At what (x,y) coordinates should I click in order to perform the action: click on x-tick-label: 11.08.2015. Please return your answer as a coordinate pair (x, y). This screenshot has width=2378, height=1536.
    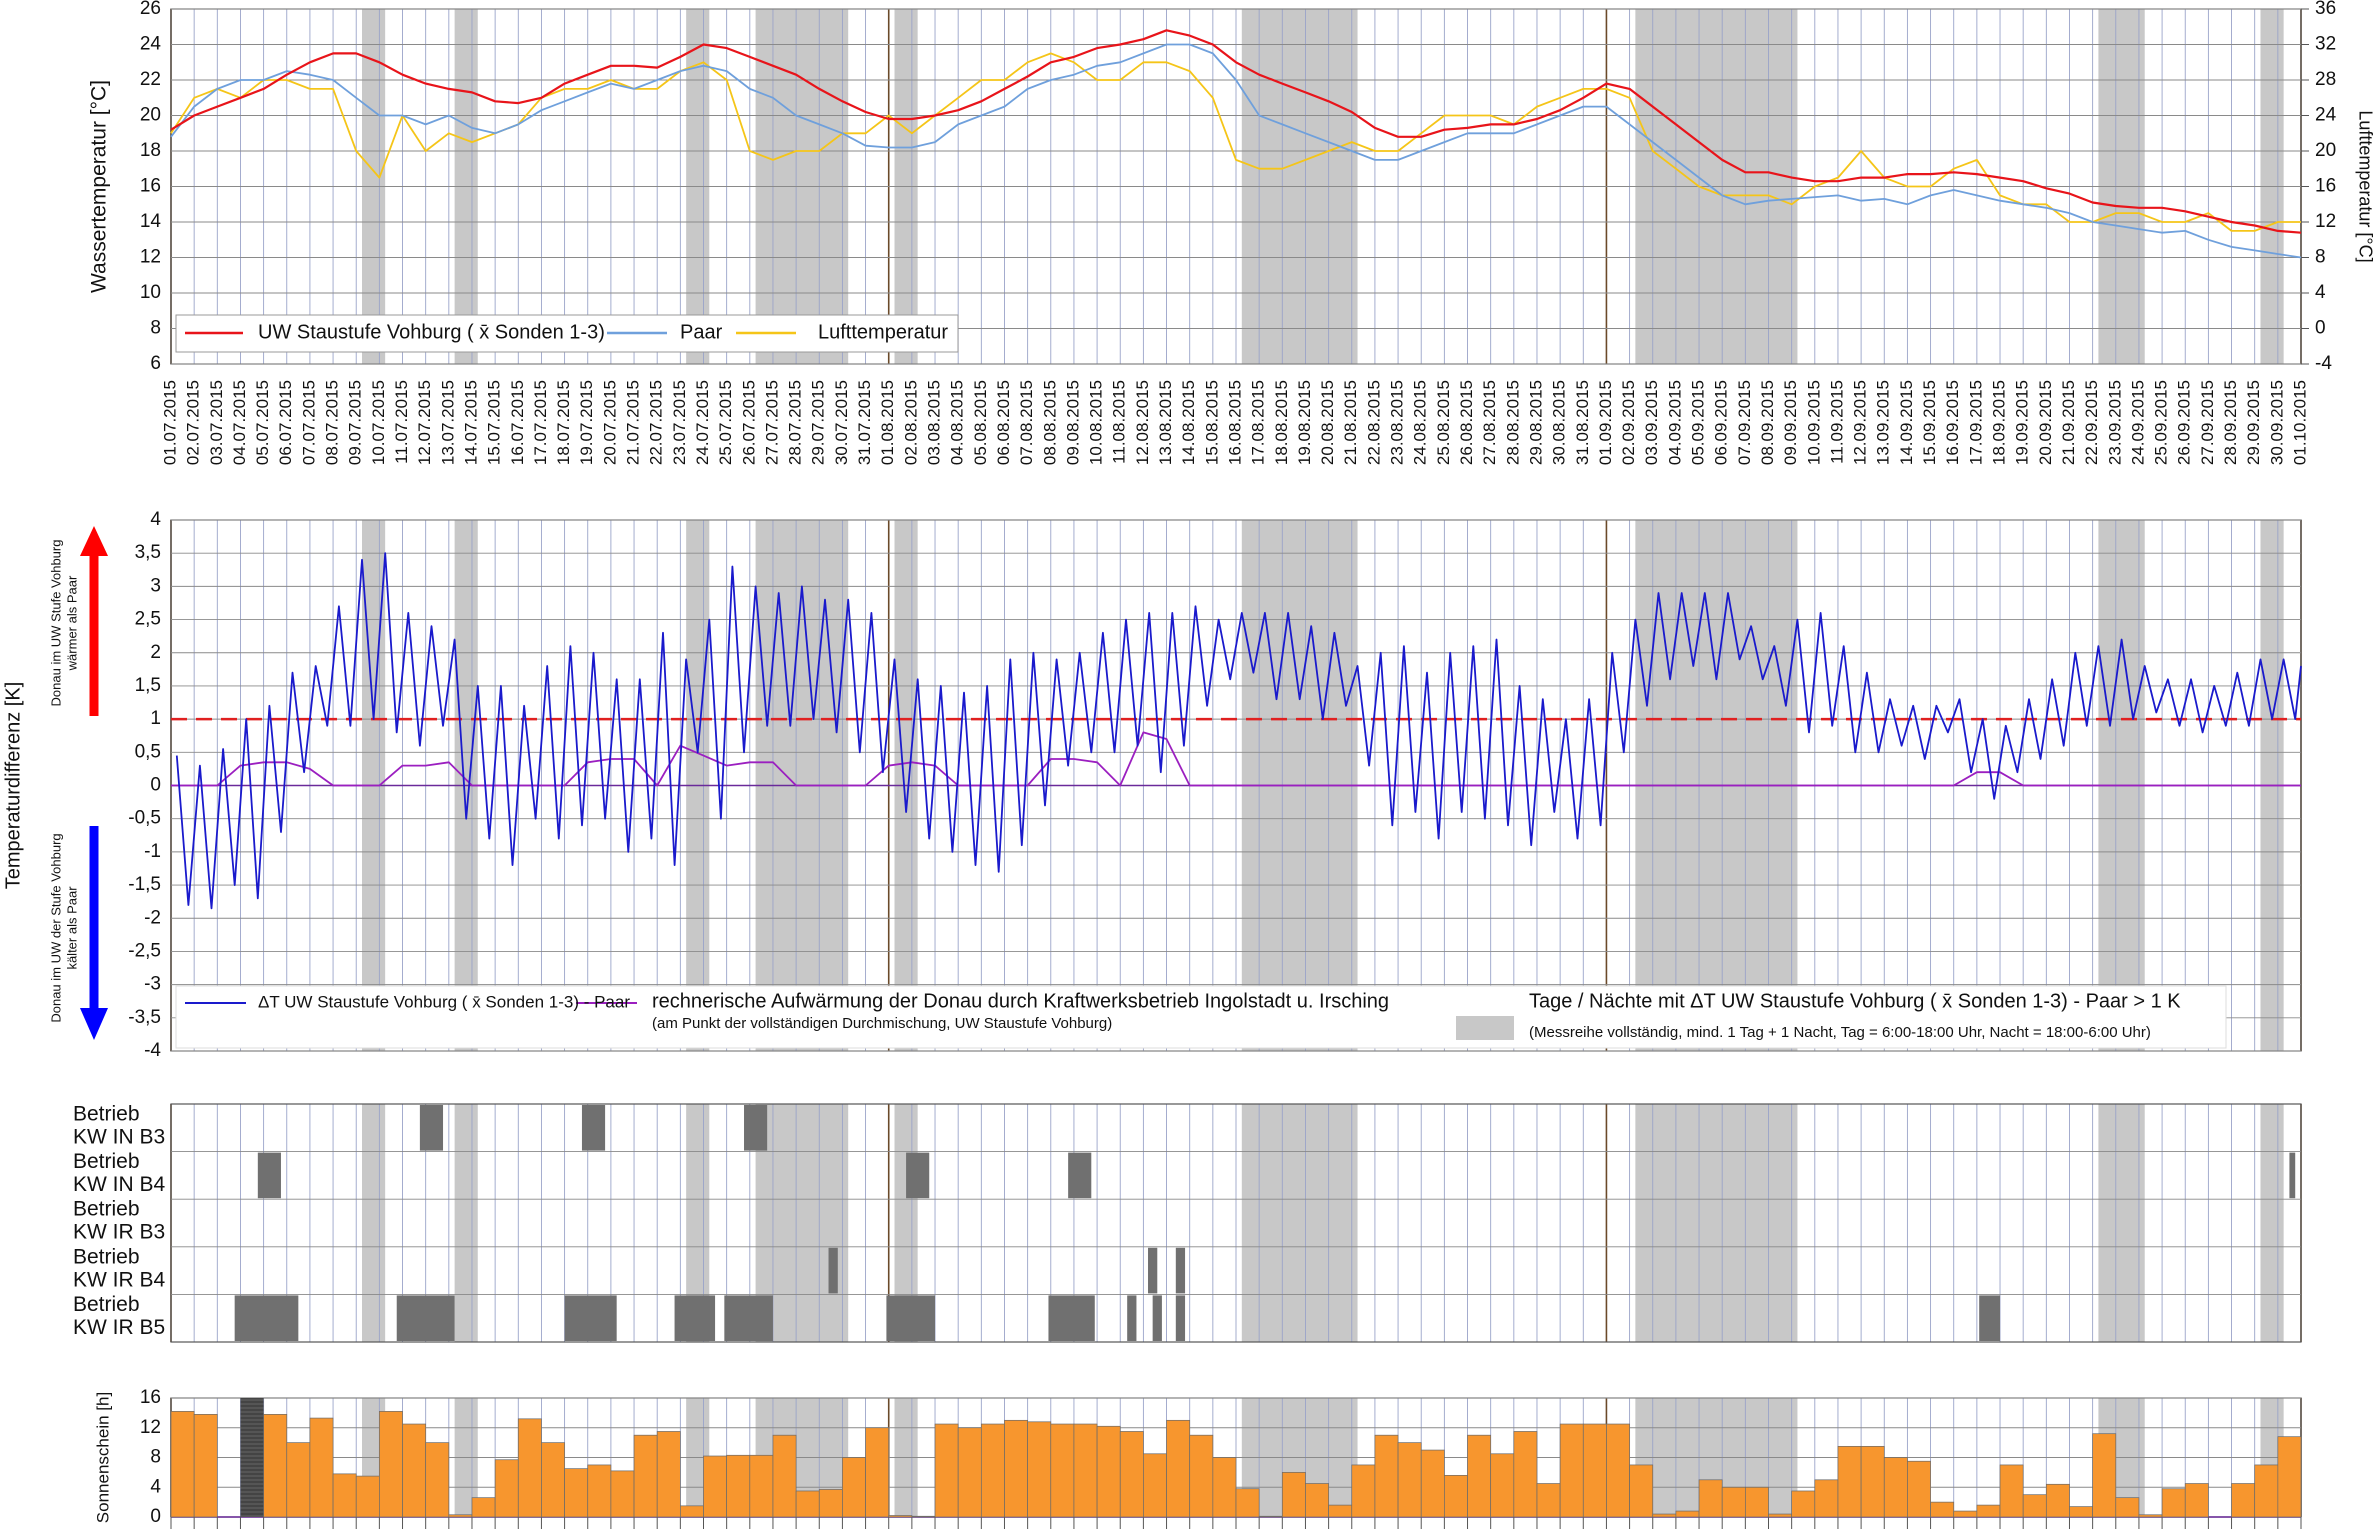
    Looking at the image, I should click on (1119, 422).